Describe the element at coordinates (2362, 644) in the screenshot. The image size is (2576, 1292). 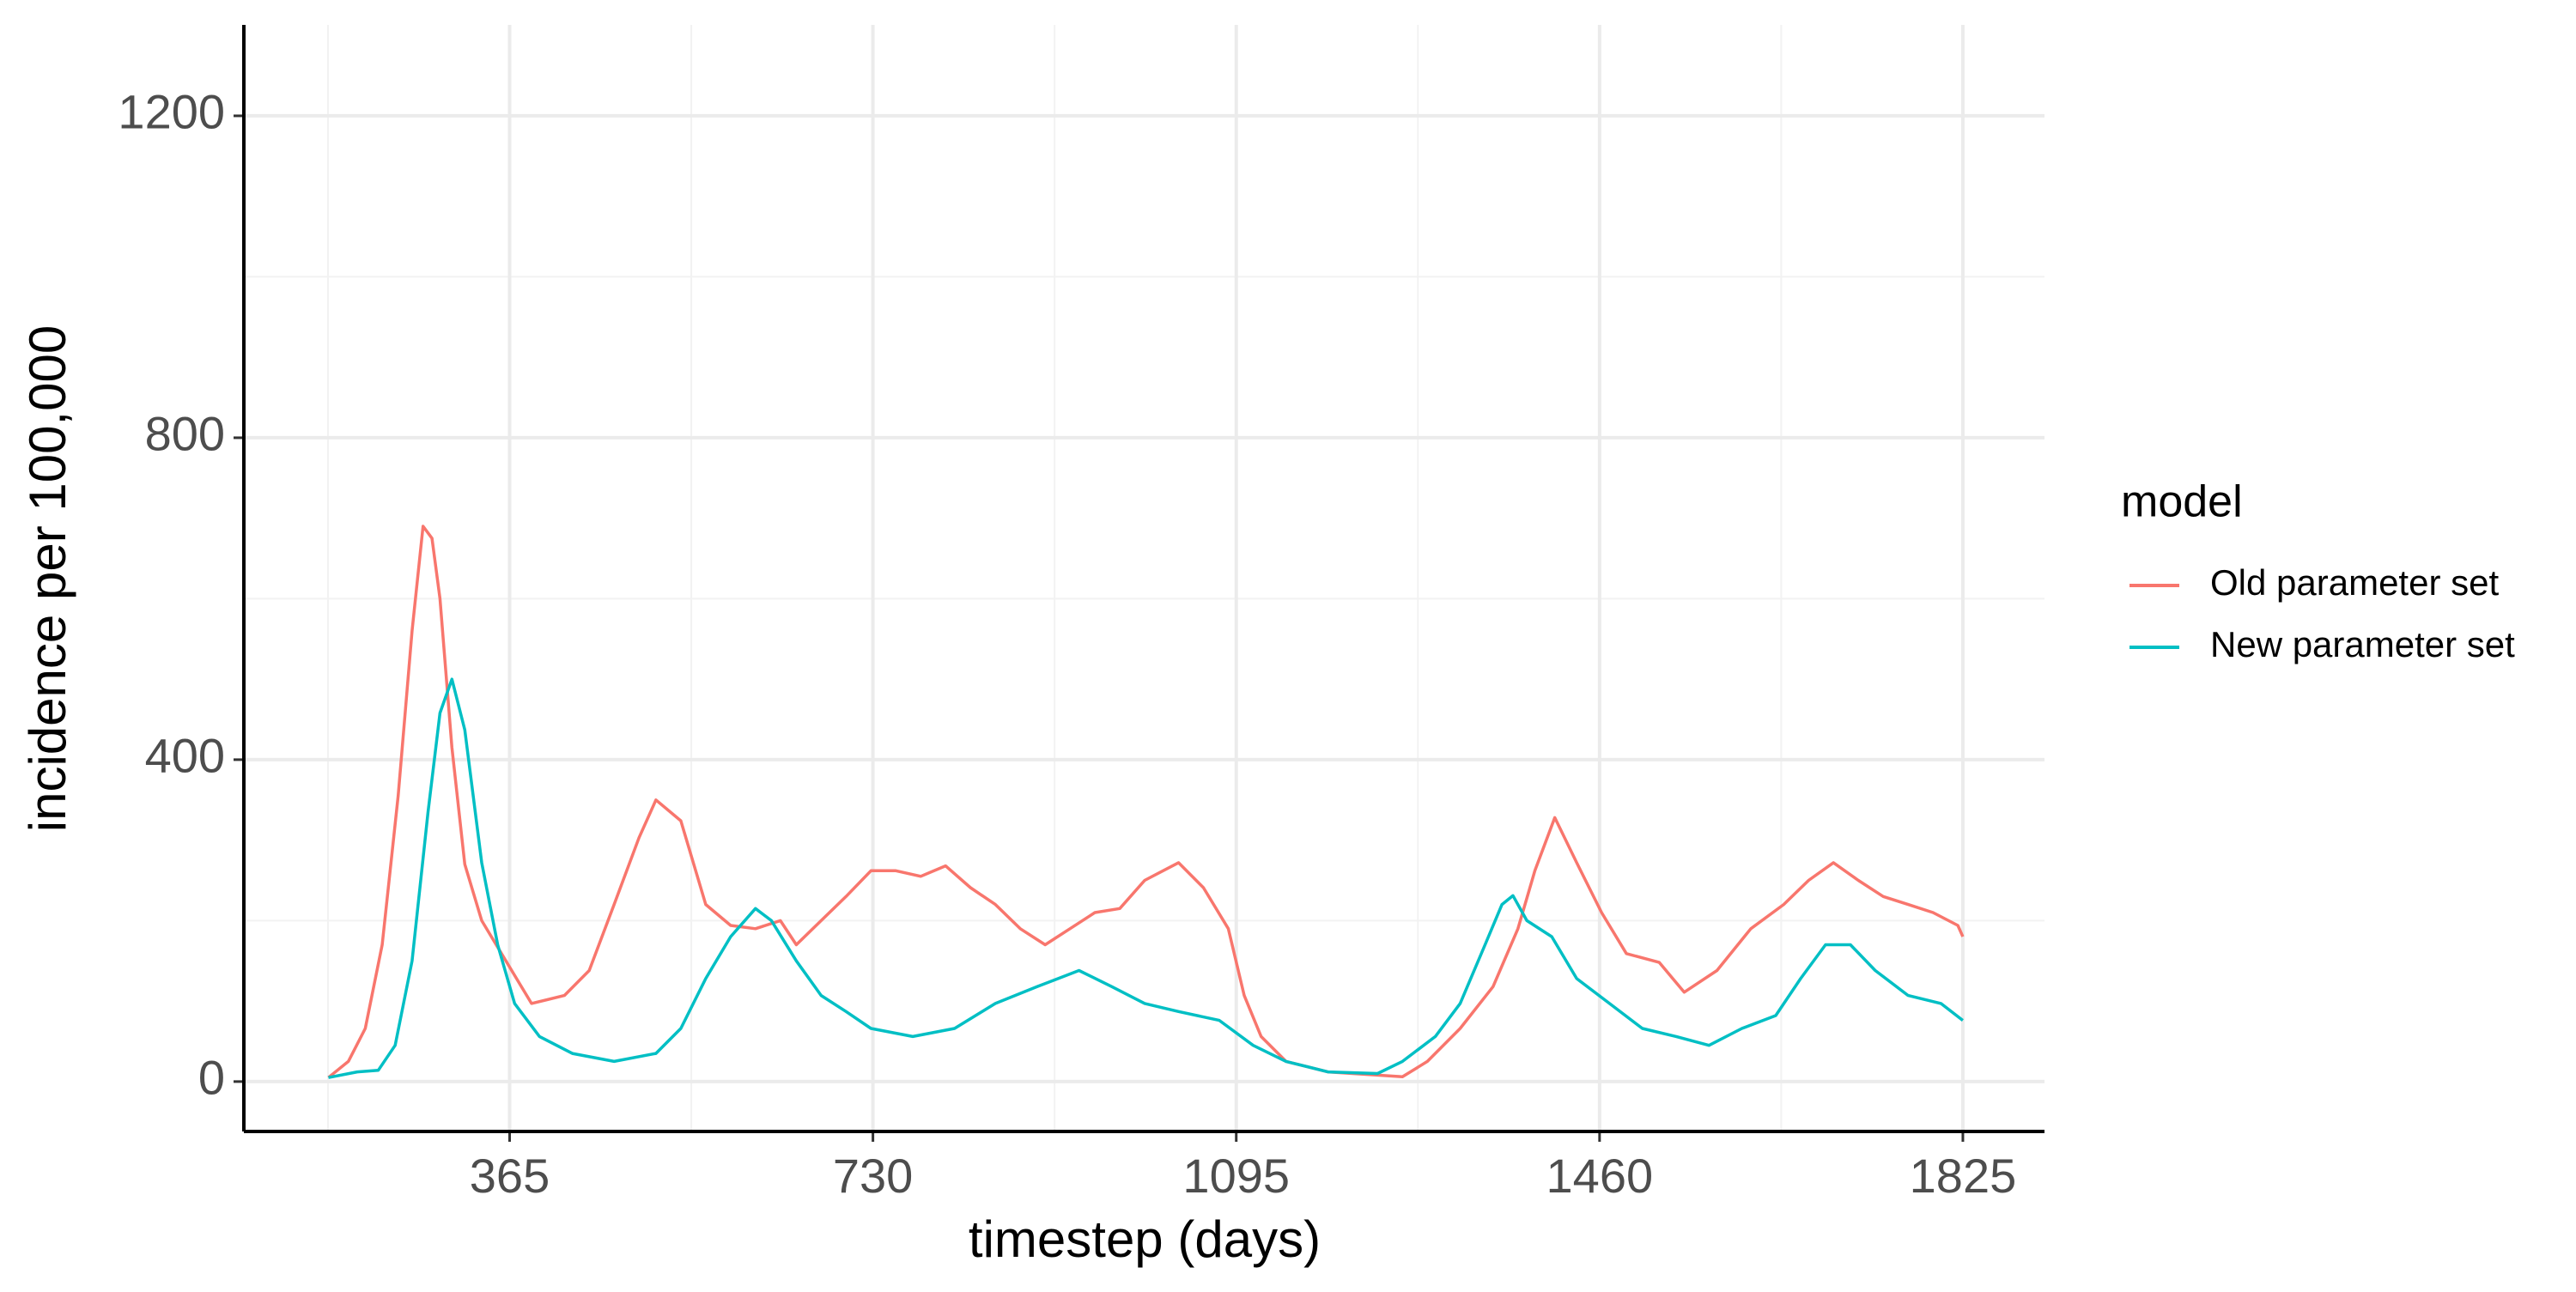
I see `legend-label: New parameter set` at that location.